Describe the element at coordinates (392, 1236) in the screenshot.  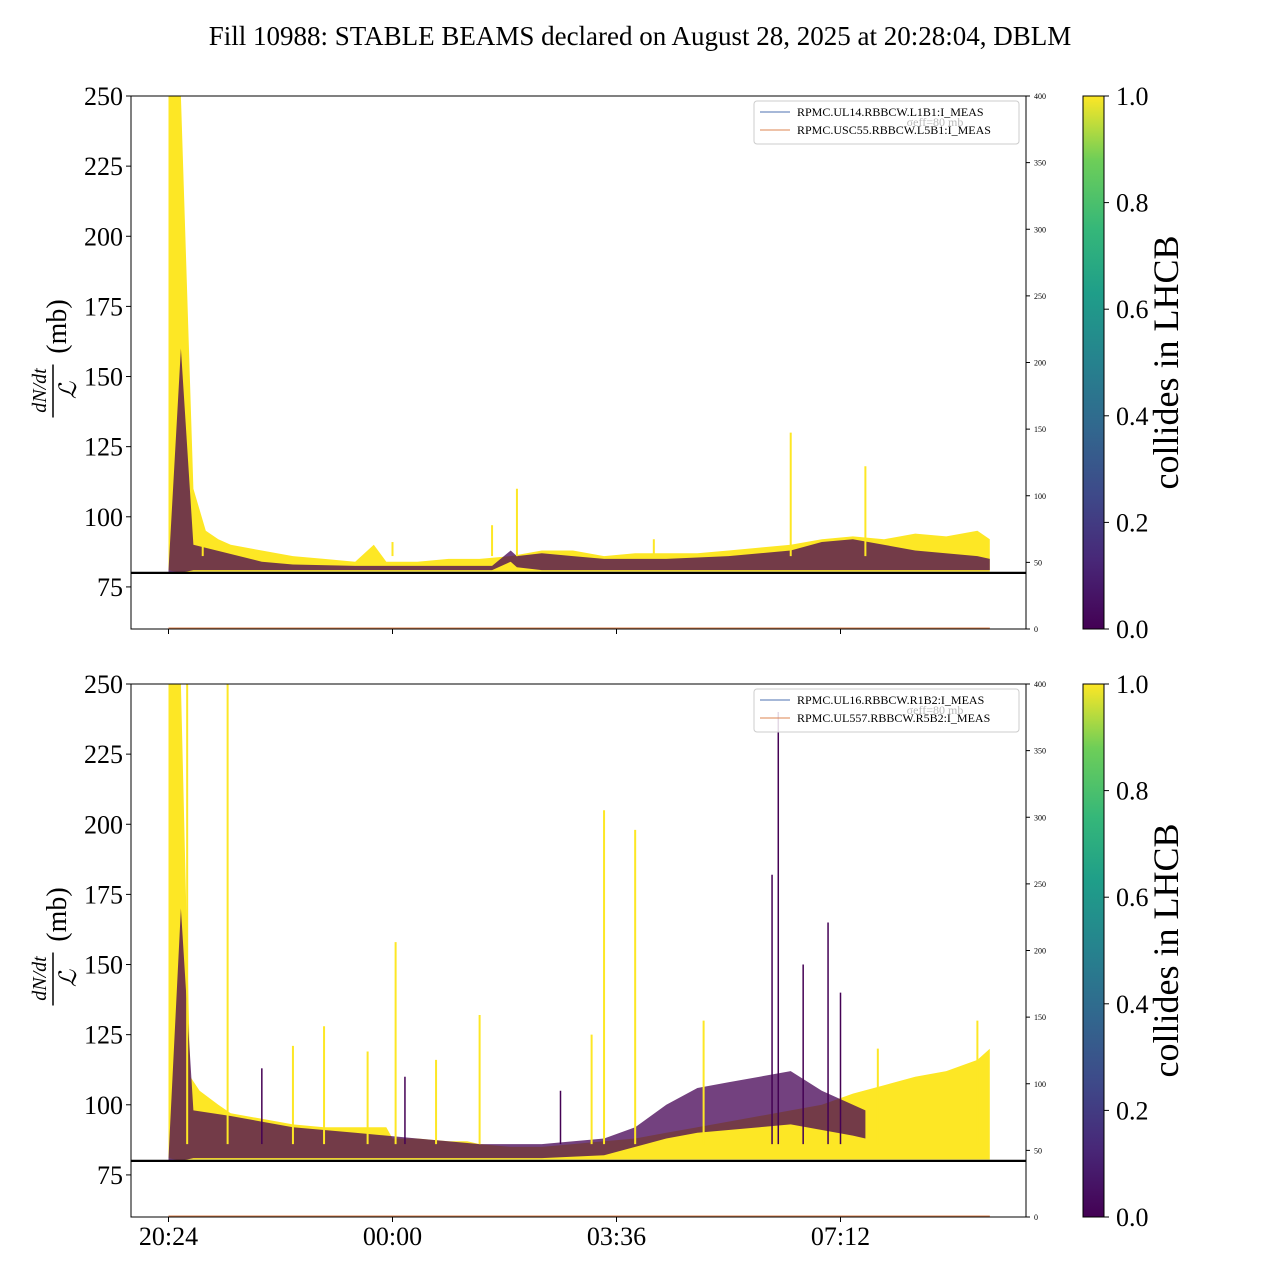
I see `x-tick-label: 00:00` at that location.